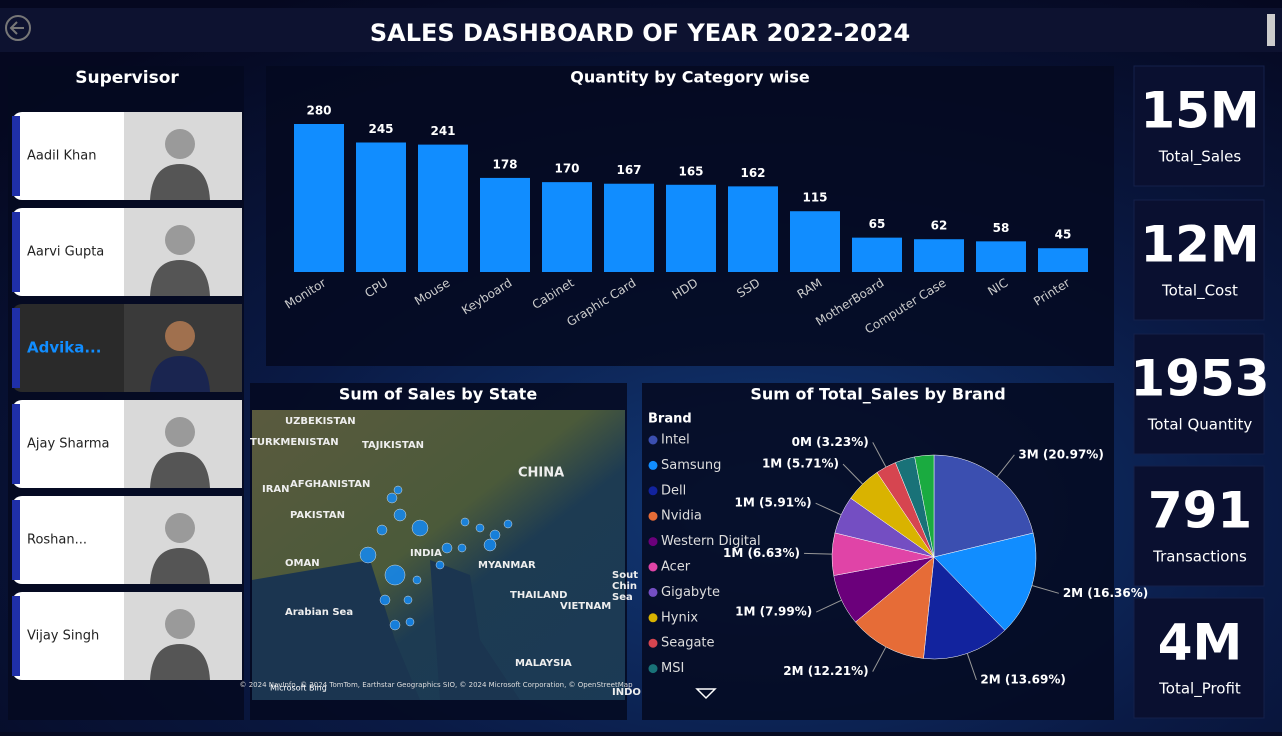 The height and width of the screenshot is (736, 1282). Describe the element at coordinates (320, 421) in the screenshot. I see `map-place: UZBEKISTAN` at that location.